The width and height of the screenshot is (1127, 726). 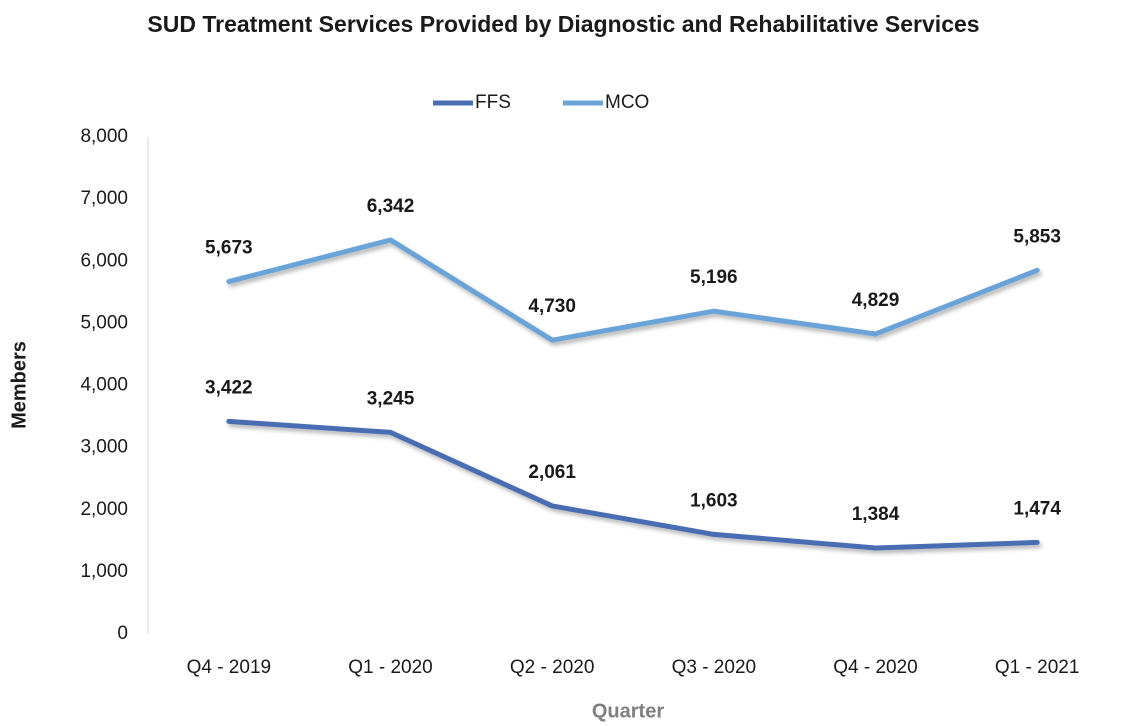 What do you see at coordinates (714, 277) in the screenshot?
I see `data-label: 5,196` at bounding box center [714, 277].